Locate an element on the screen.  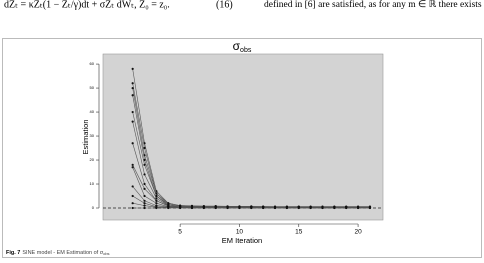
chart-title: σobs is located at coordinates (242, 46).